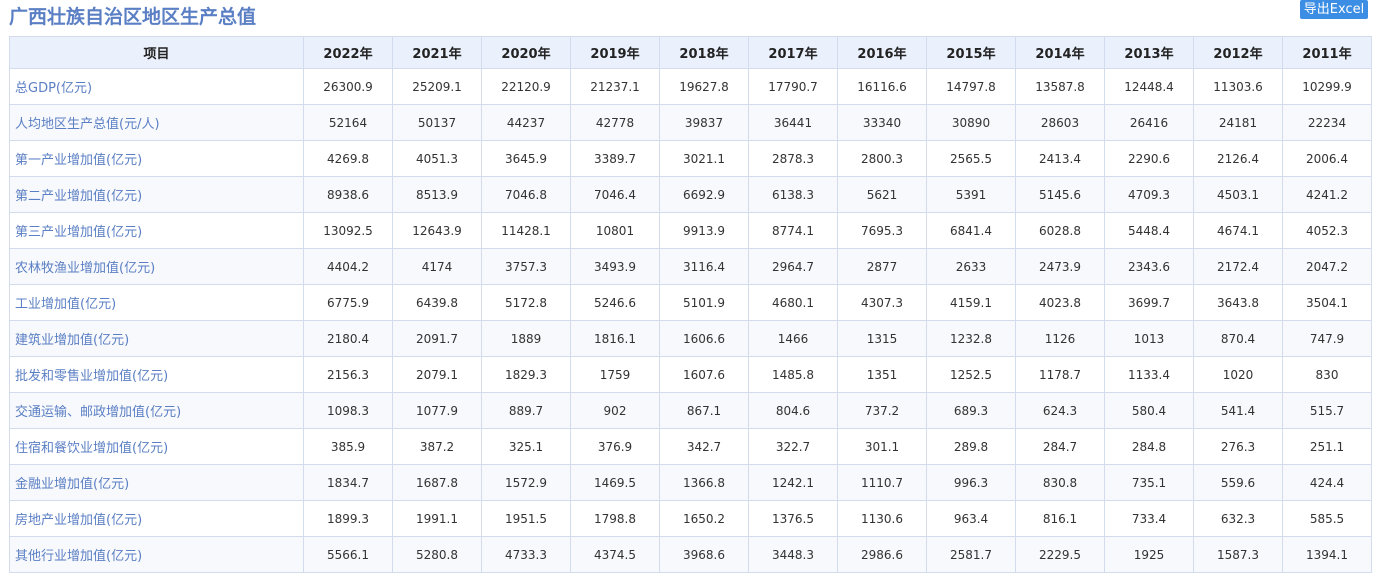 This screenshot has height=576, width=1385. What do you see at coordinates (882, 266) in the screenshot?
I see `table-cell: 2877` at bounding box center [882, 266].